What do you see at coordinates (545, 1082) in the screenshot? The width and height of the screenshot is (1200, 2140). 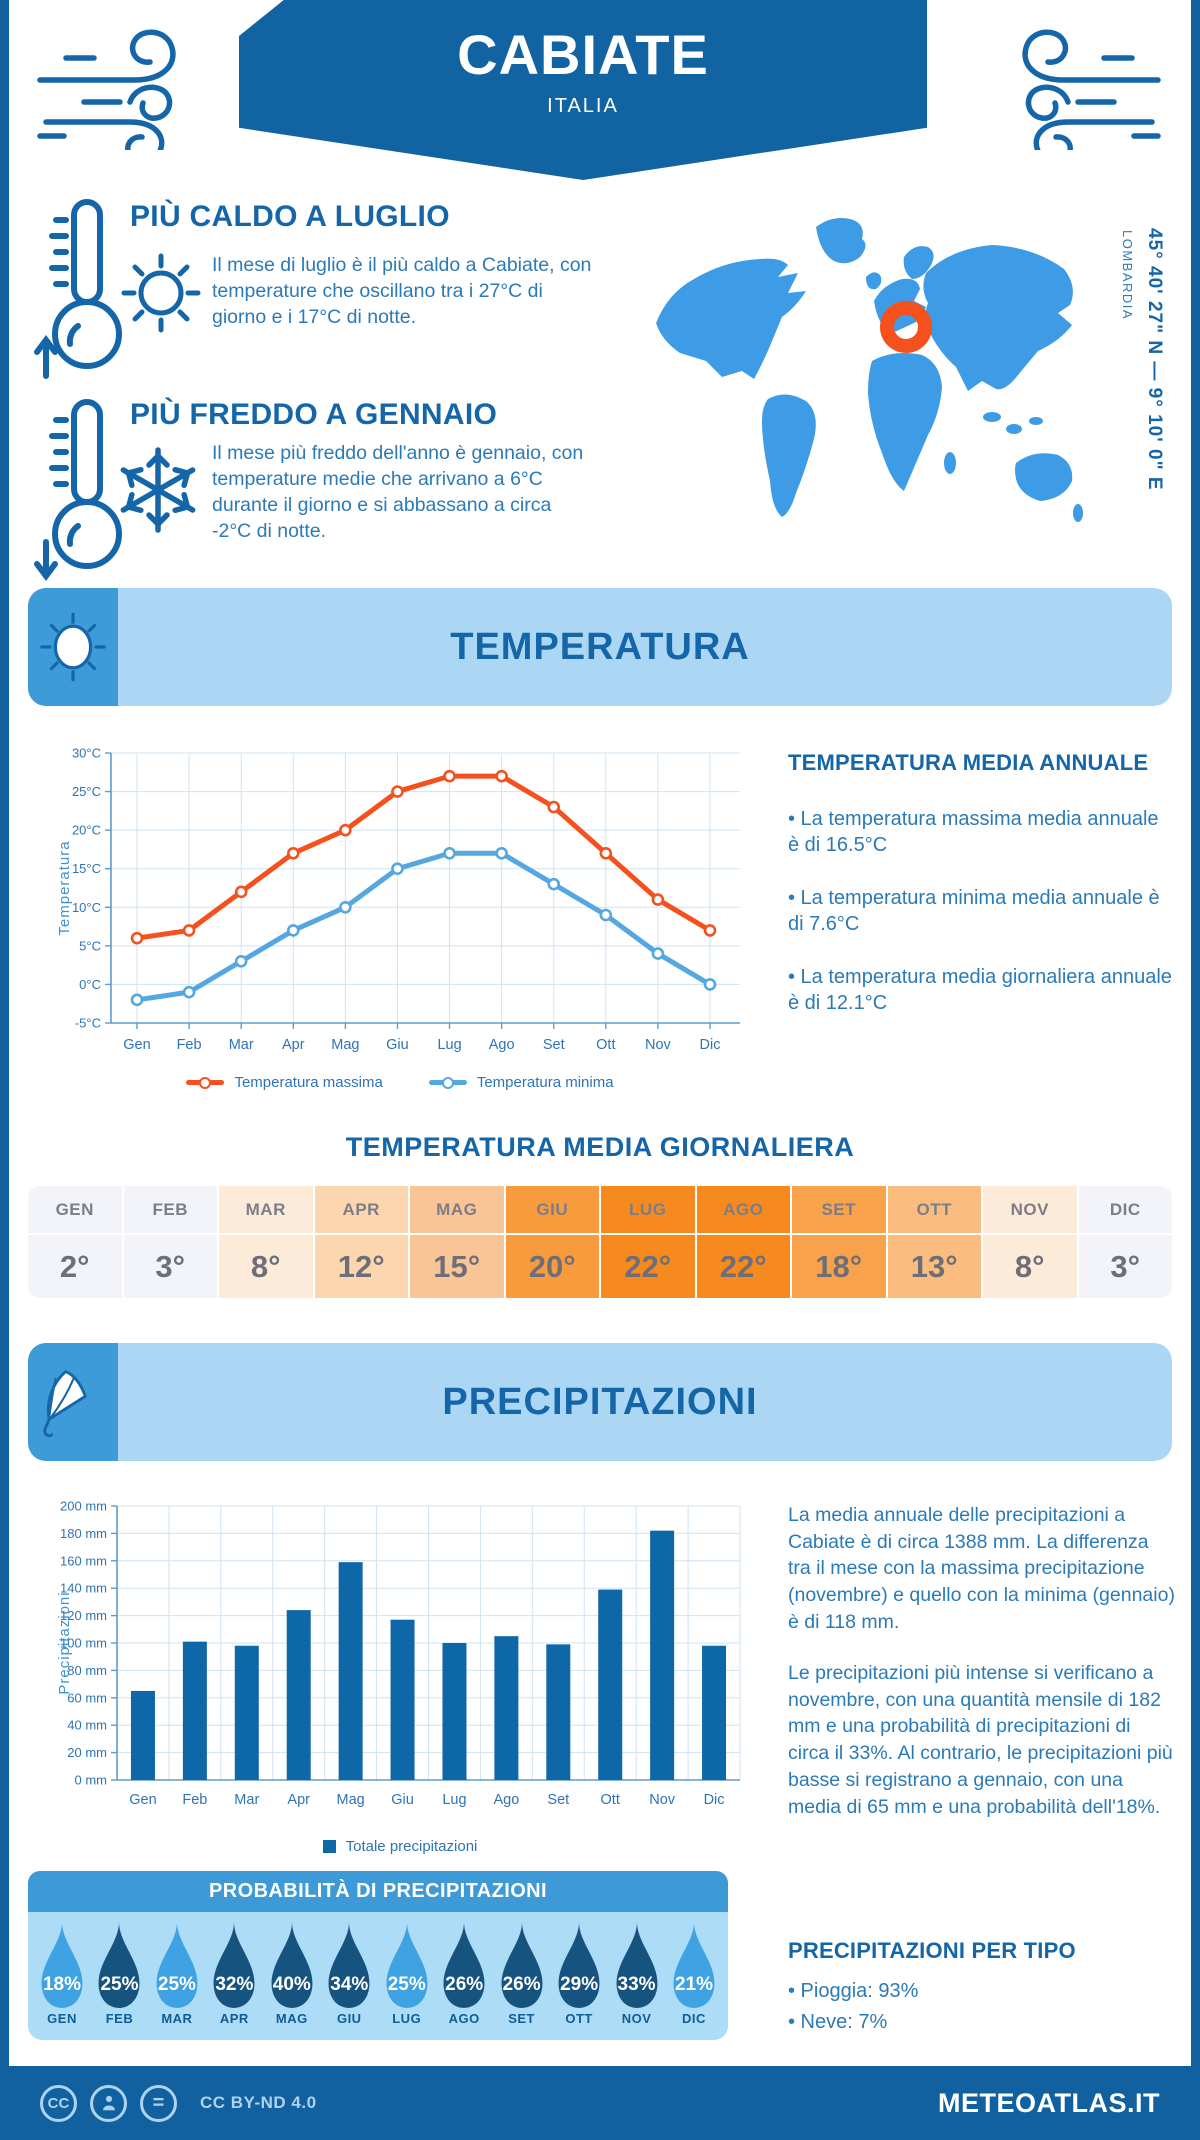 I see `legend-label-min: Temperatura minima` at bounding box center [545, 1082].